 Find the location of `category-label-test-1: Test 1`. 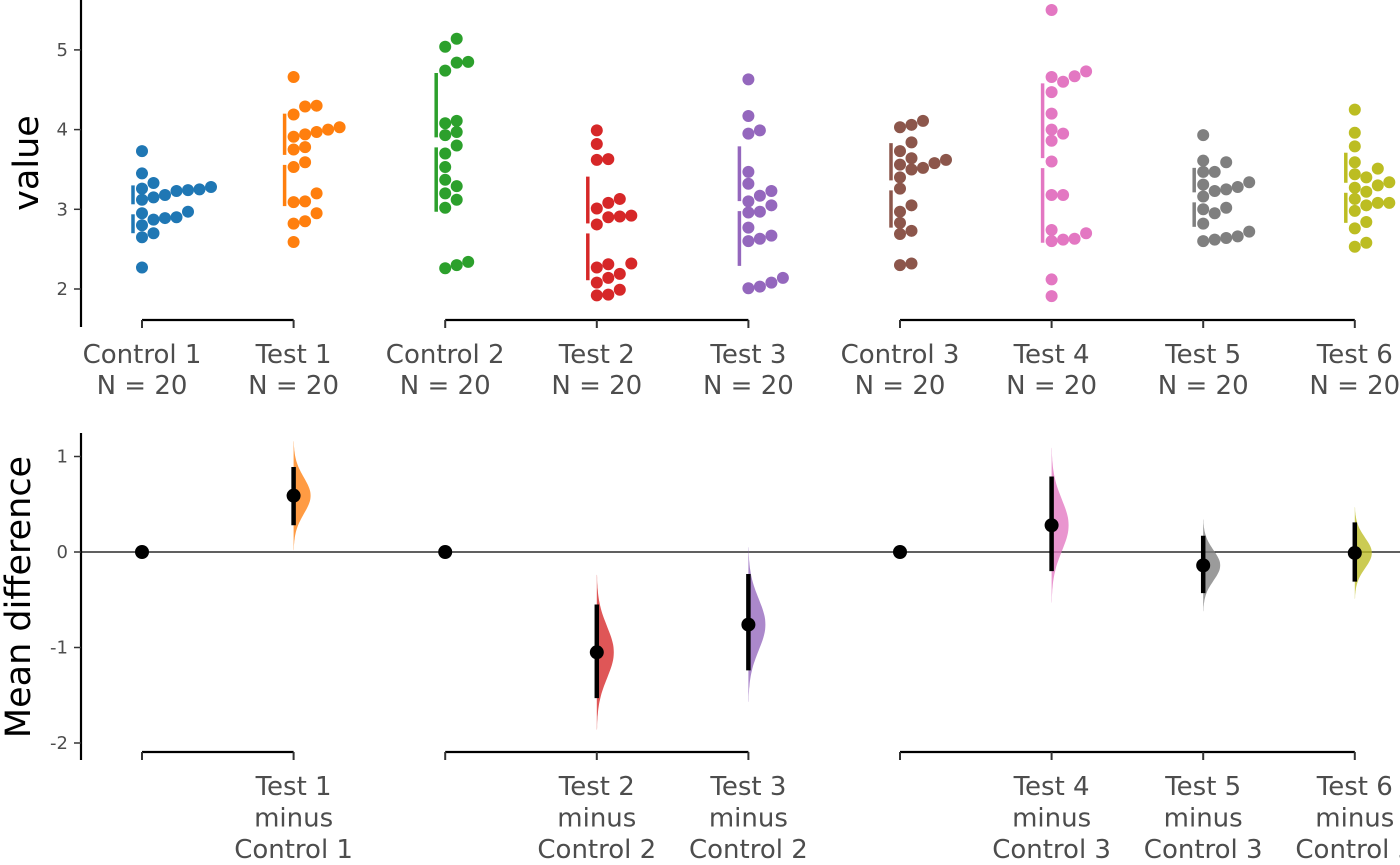

category-label-test-1: Test 1 is located at coordinates (293, 355).